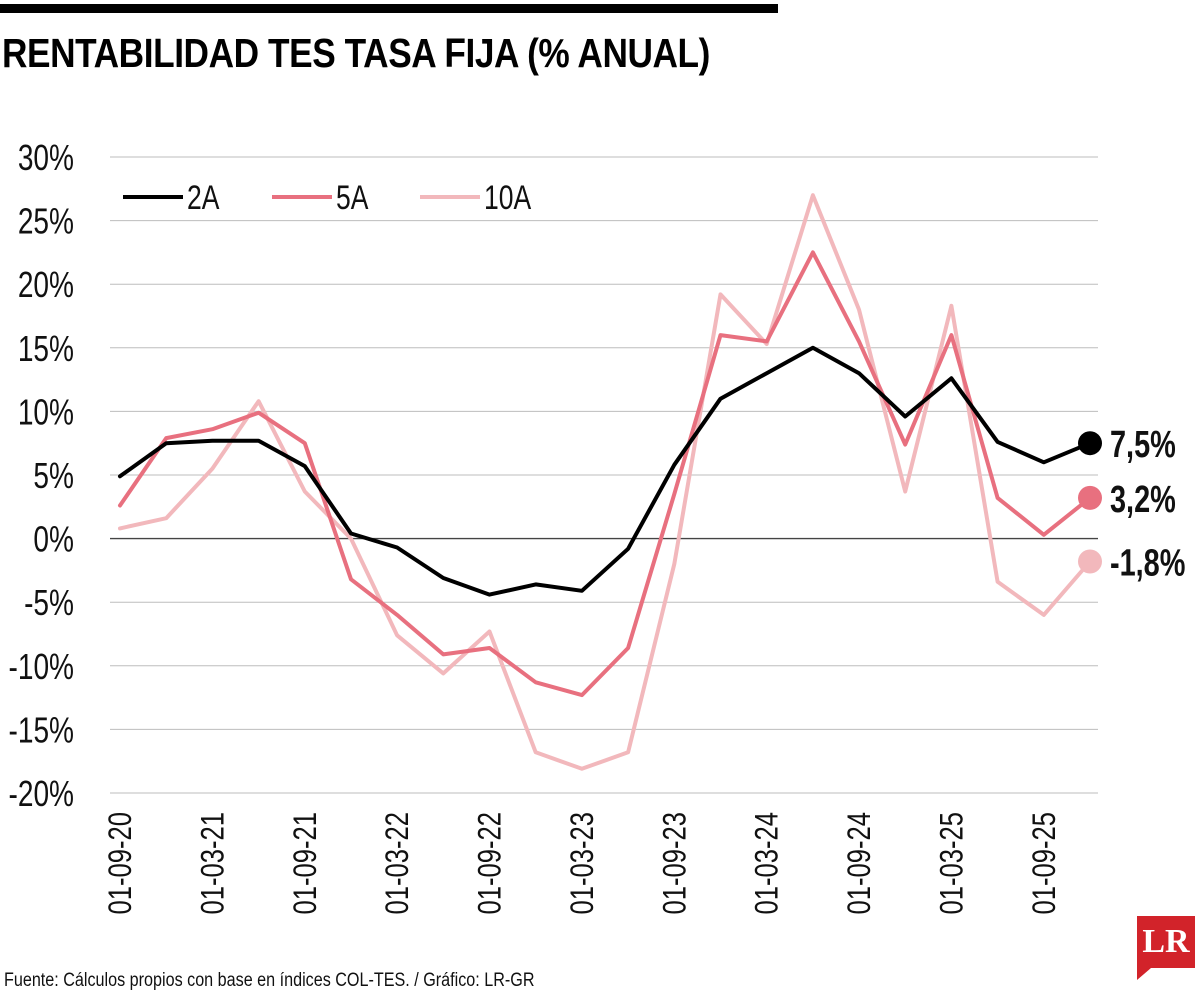 The image size is (1200, 999). I want to click on y-tick-label: -20%, so click(41, 794).